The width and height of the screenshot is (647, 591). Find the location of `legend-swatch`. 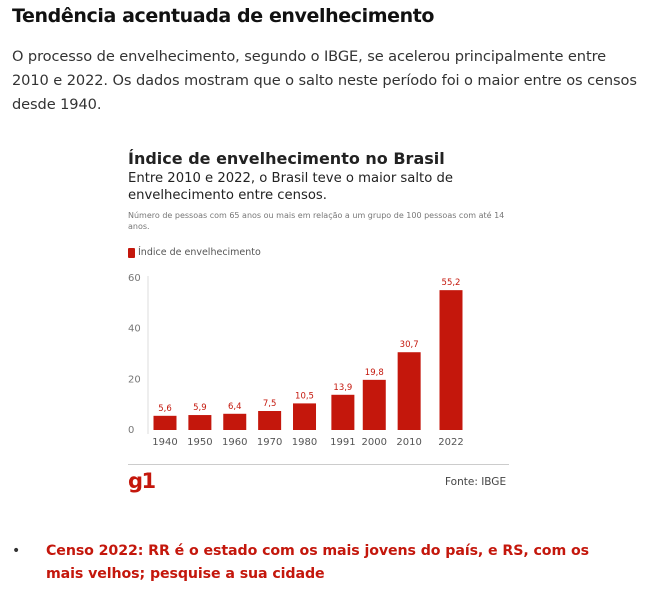

legend-swatch is located at coordinates (131, 252).